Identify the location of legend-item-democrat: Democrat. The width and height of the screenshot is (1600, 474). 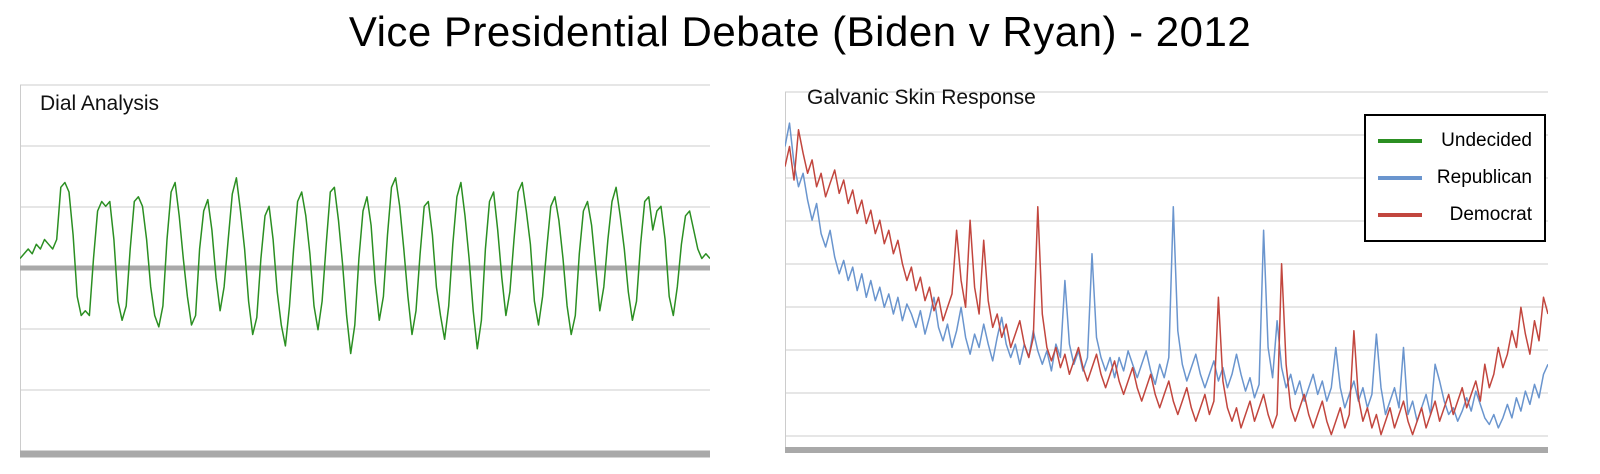
(1455, 215).